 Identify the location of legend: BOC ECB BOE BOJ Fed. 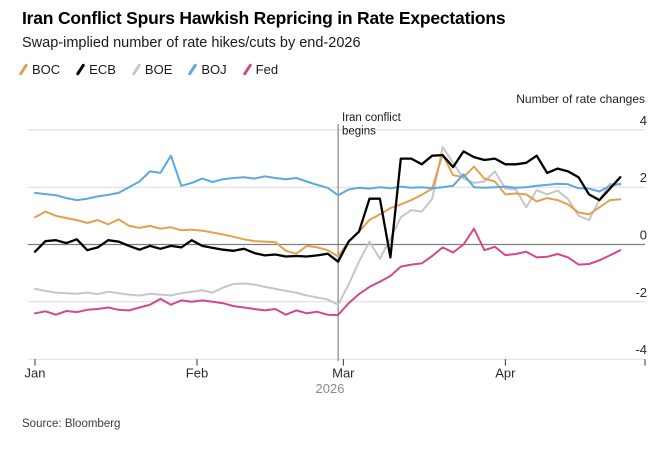
(261, 69).